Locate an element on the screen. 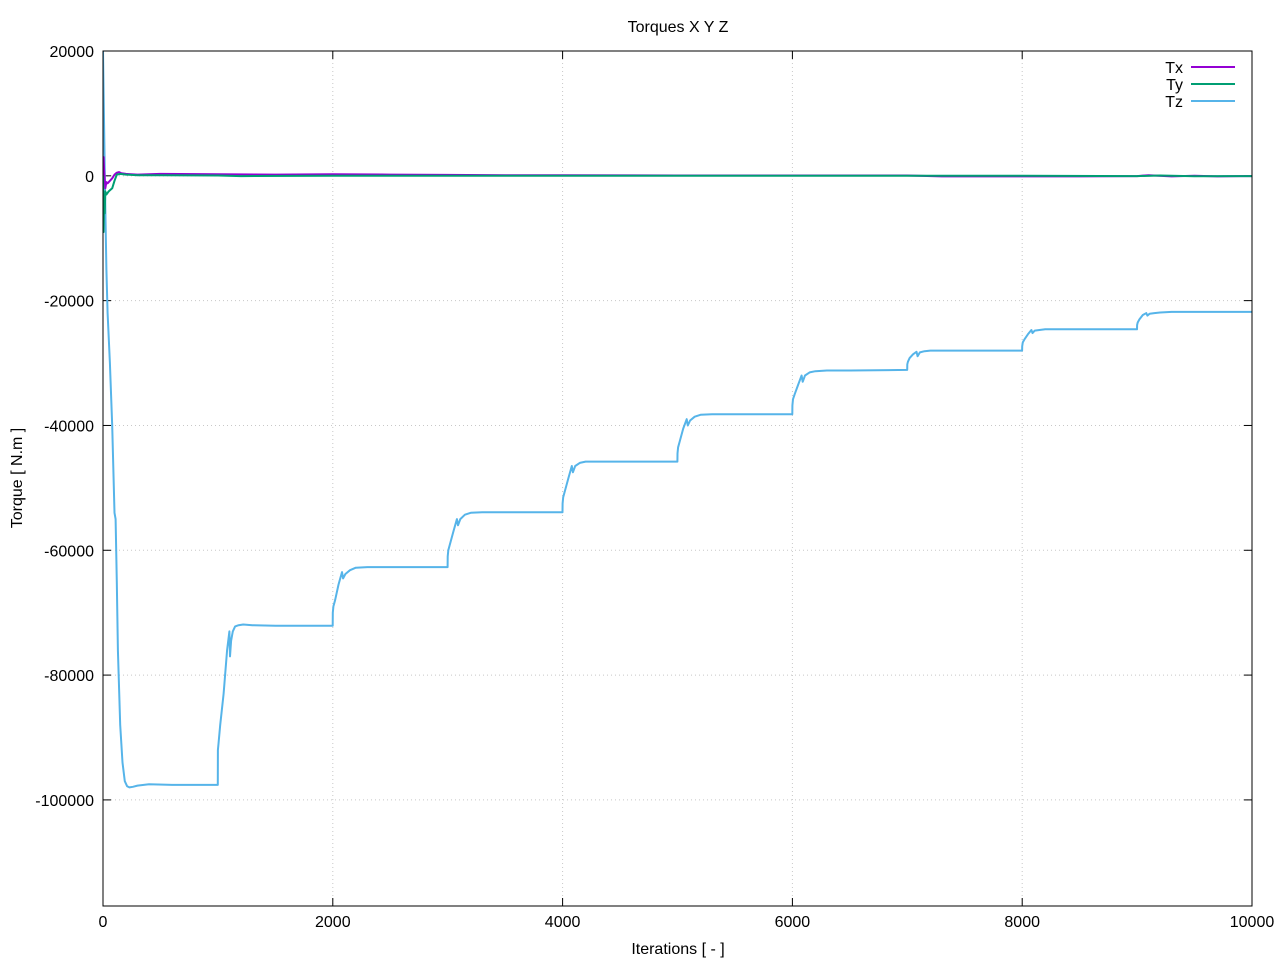 The height and width of the screenshot is (960, 1280). y-tick-label: -100000 is located at coordinates (64, 801).